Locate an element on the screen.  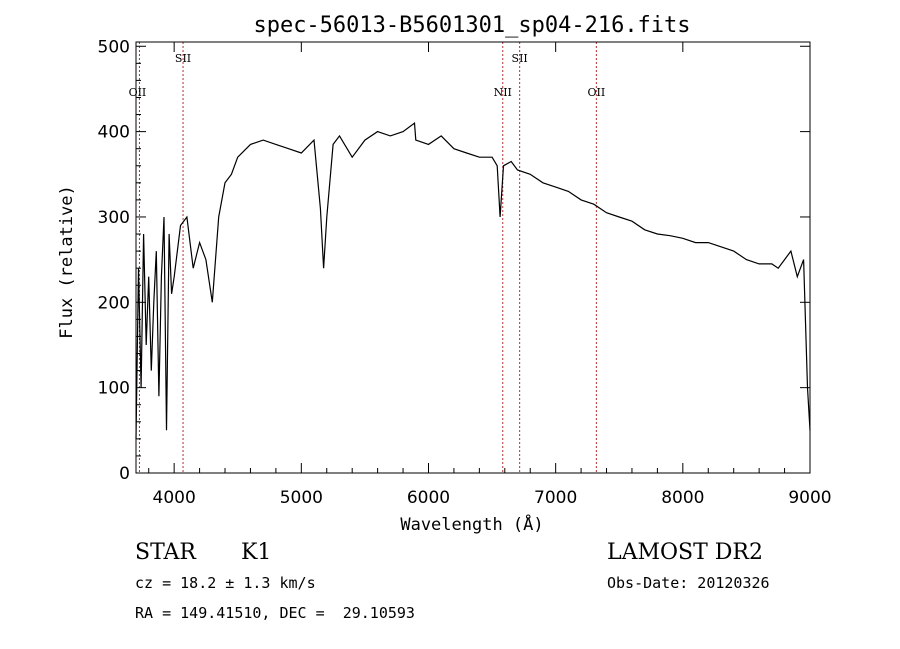
emission-line-label: NII is located at coordinates (503, 92).